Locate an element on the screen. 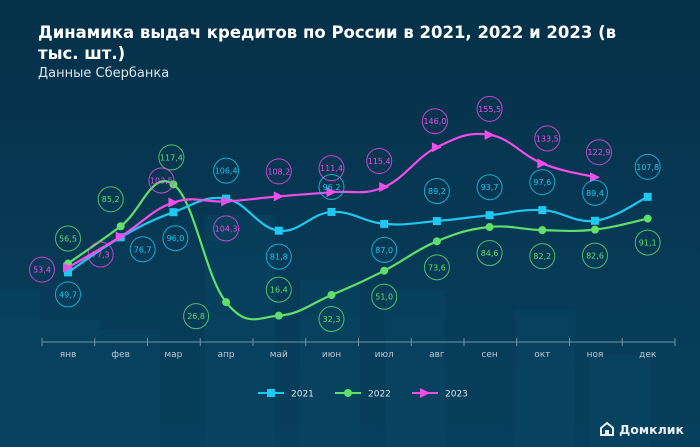  data-label: 53,4 is located at coordinates (42, 270).